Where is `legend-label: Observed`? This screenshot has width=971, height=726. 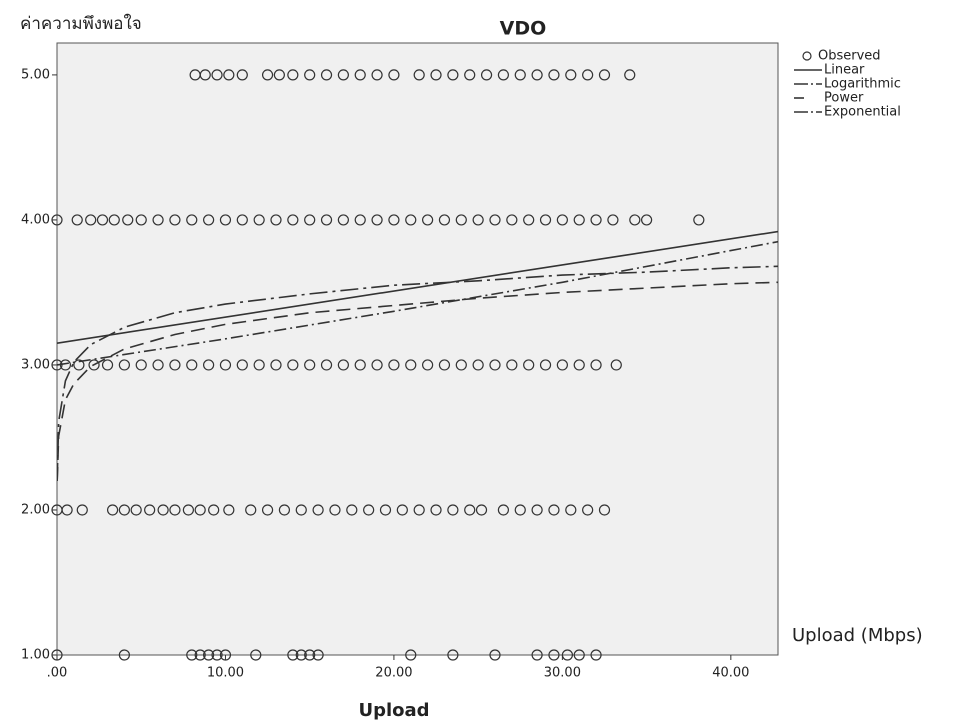 legend-label: Observed is located at coordinates (849, 56).